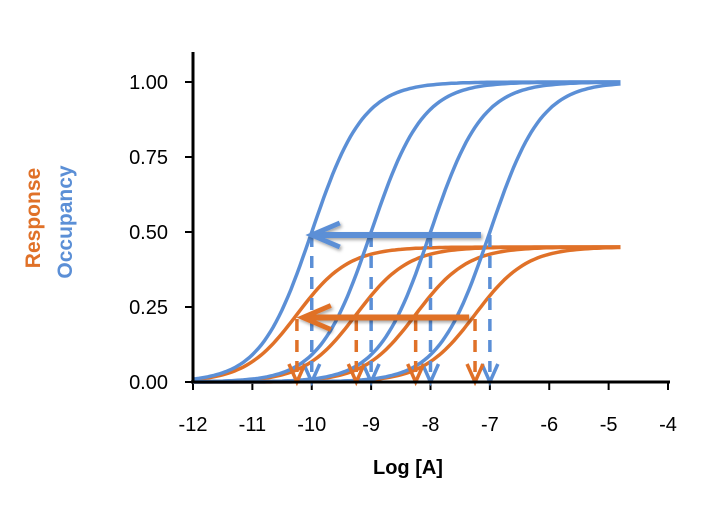  What do you see at coordinates (668, 425) in the screenshot?
I see `x-tick-label: -4` at bounding box center [668, 425].